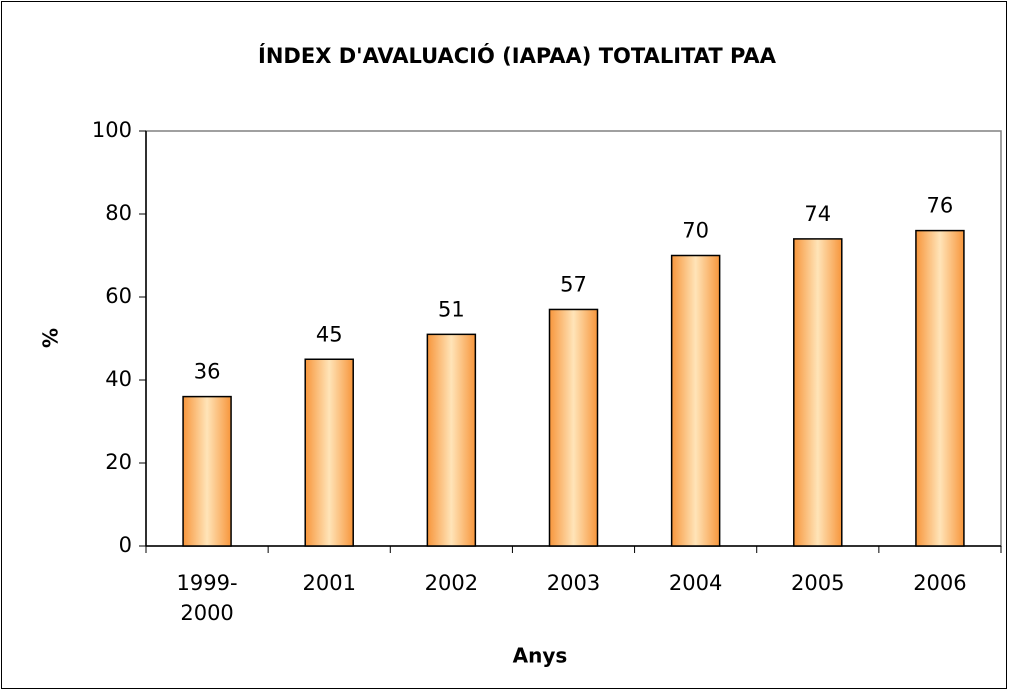 The width and height of the screenshot is (1009, 695). I want to click on y-tick-label: 60, so click(118, 296).